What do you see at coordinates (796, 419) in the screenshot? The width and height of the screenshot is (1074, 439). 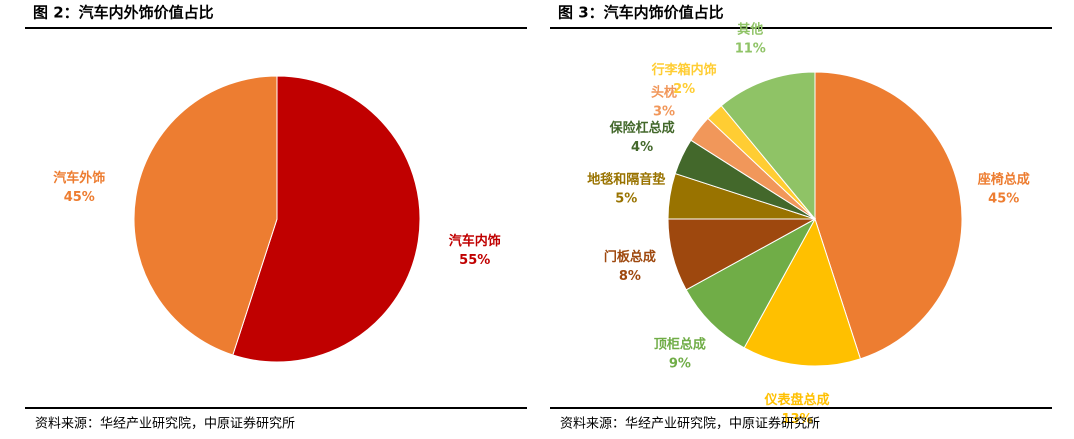 I see `value-label: 13%` at bounding box center [796, 419].